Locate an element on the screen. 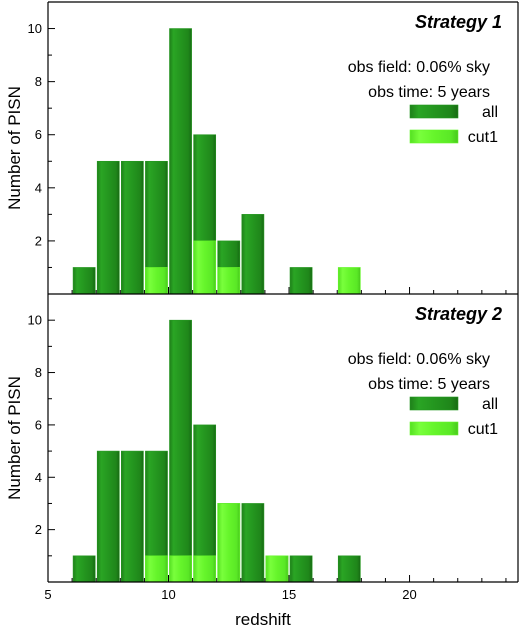 This screenshot has width=520, height=632. x-axis-title: redshift is located at coordinates (263, 619).